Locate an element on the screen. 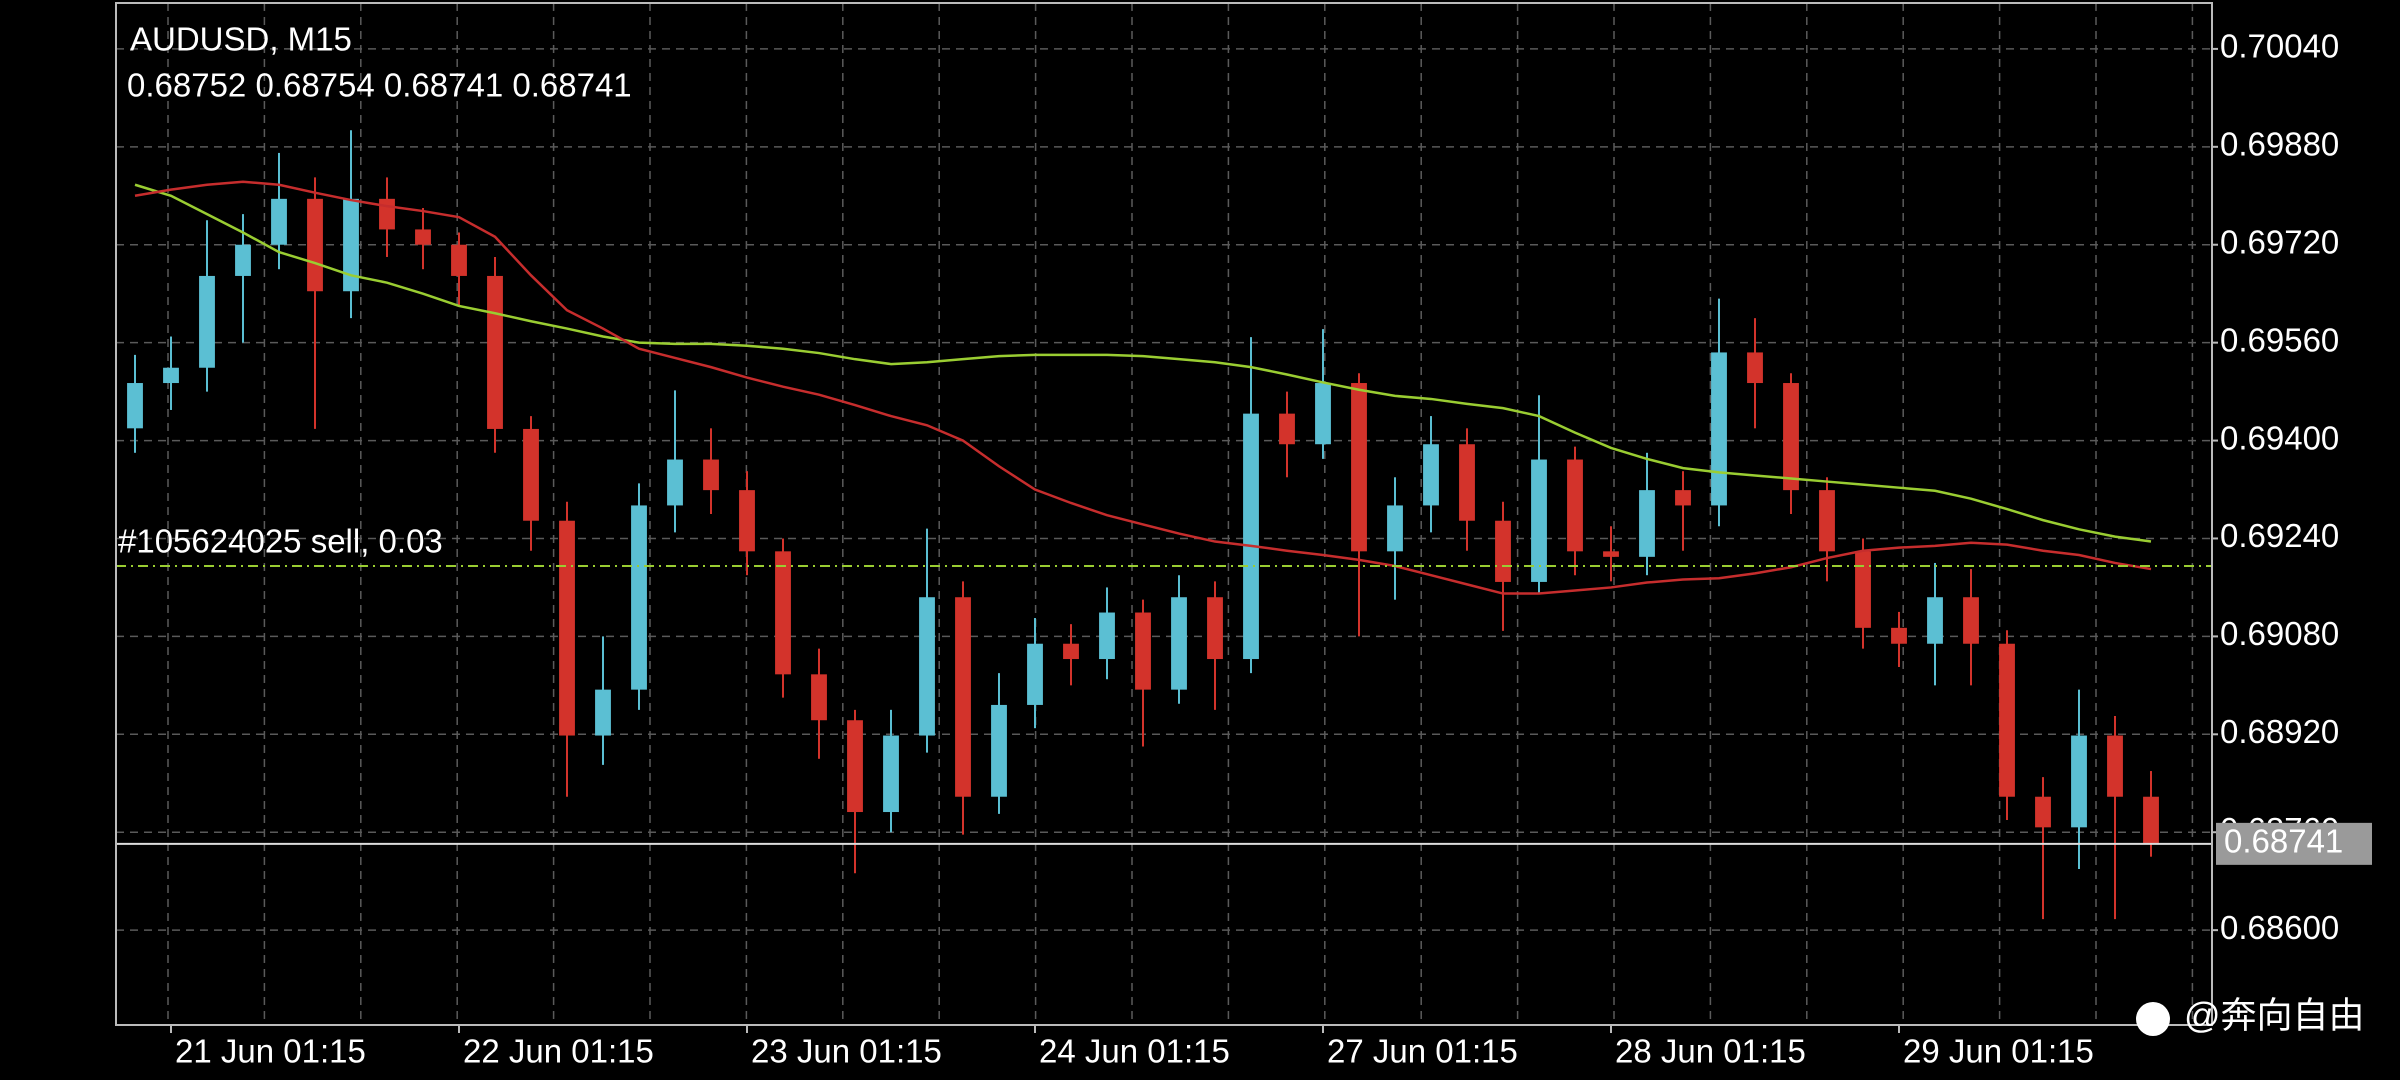 The height and width of the screenshot is (1080, 2400). y-tick-label: 0.69560 is located at coordinates (2279, 339).